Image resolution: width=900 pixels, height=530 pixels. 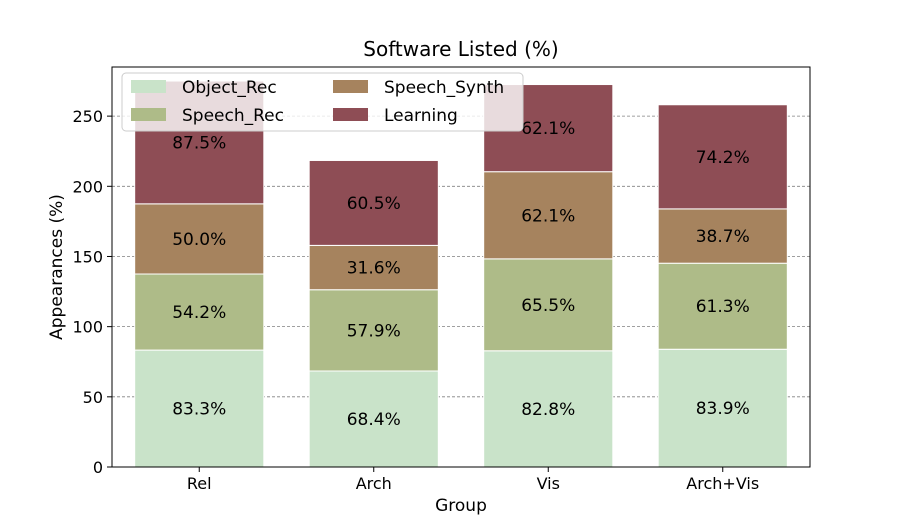 I want to click on bar-value-label: 31.6%, so click(x=374, y=269).